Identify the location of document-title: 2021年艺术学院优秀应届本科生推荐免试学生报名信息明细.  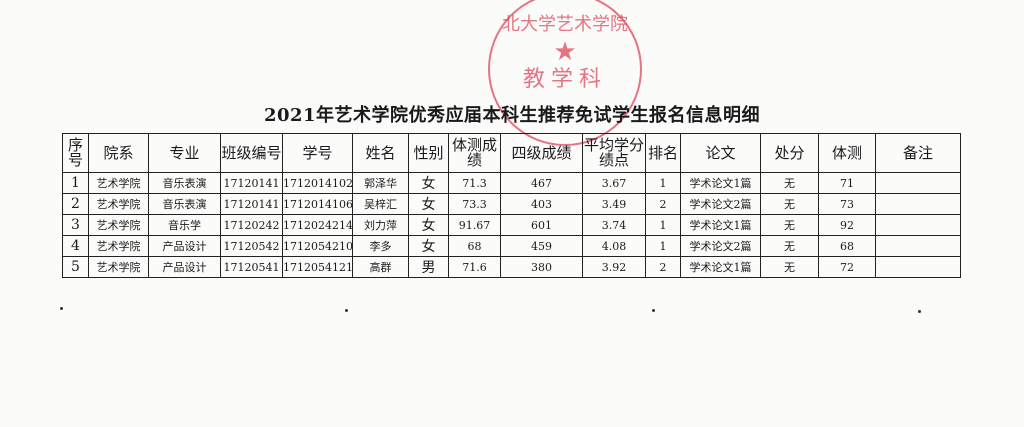
(512, 115).